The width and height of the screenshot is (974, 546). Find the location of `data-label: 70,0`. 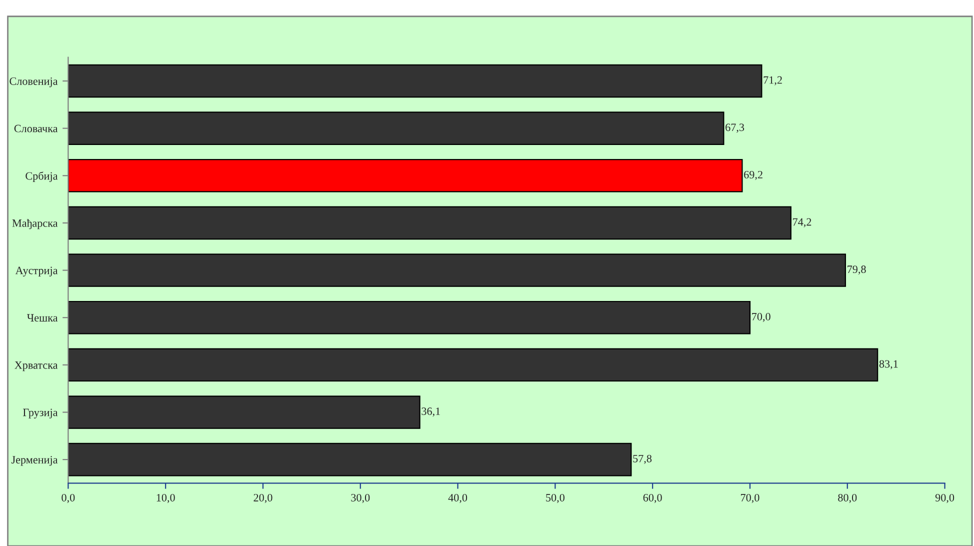

data-label: 70,0 is located at coordinates (761, 317).